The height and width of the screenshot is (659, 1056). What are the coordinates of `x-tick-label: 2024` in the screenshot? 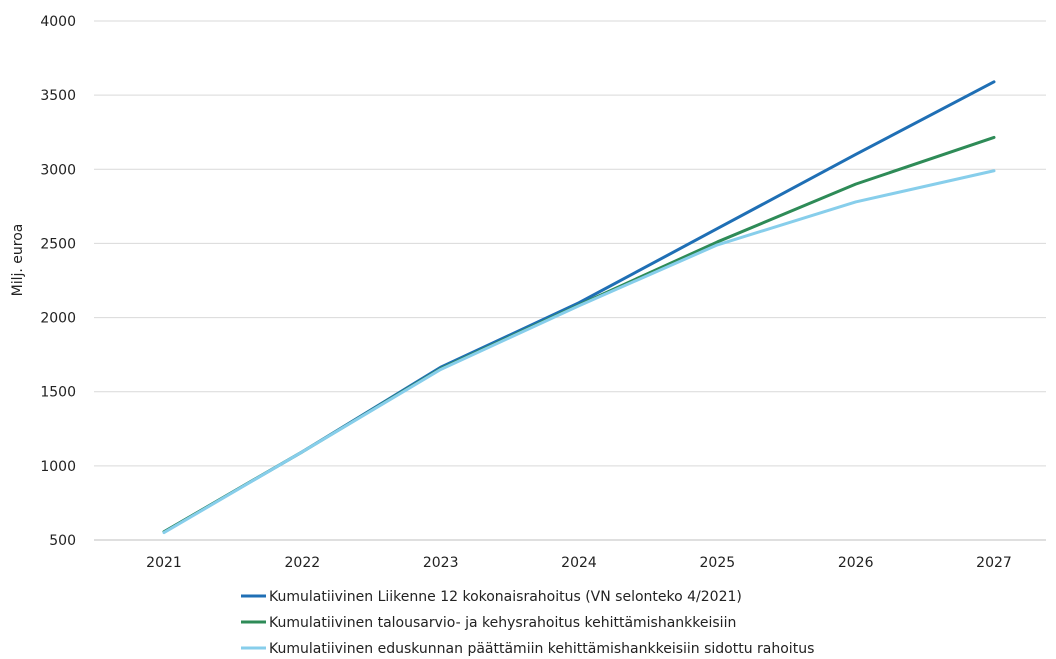 It's located at (579, 563).